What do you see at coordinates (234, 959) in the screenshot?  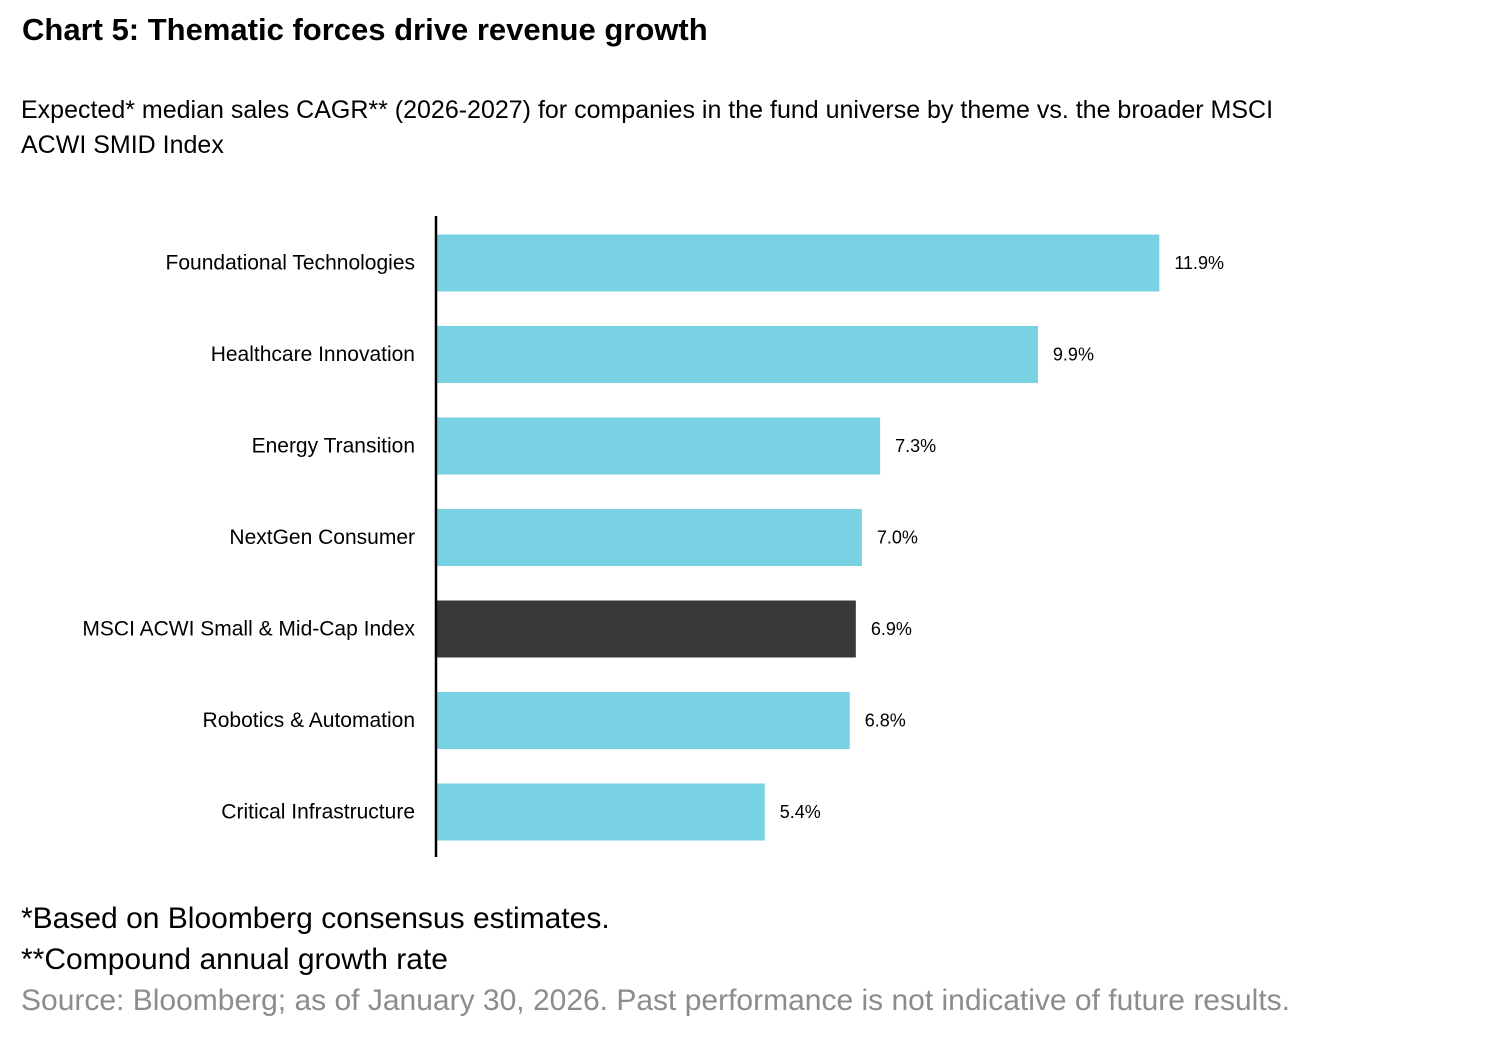 I see `footnote-cagr: **Compound annual growth rate` at bounding box center [234, 959].